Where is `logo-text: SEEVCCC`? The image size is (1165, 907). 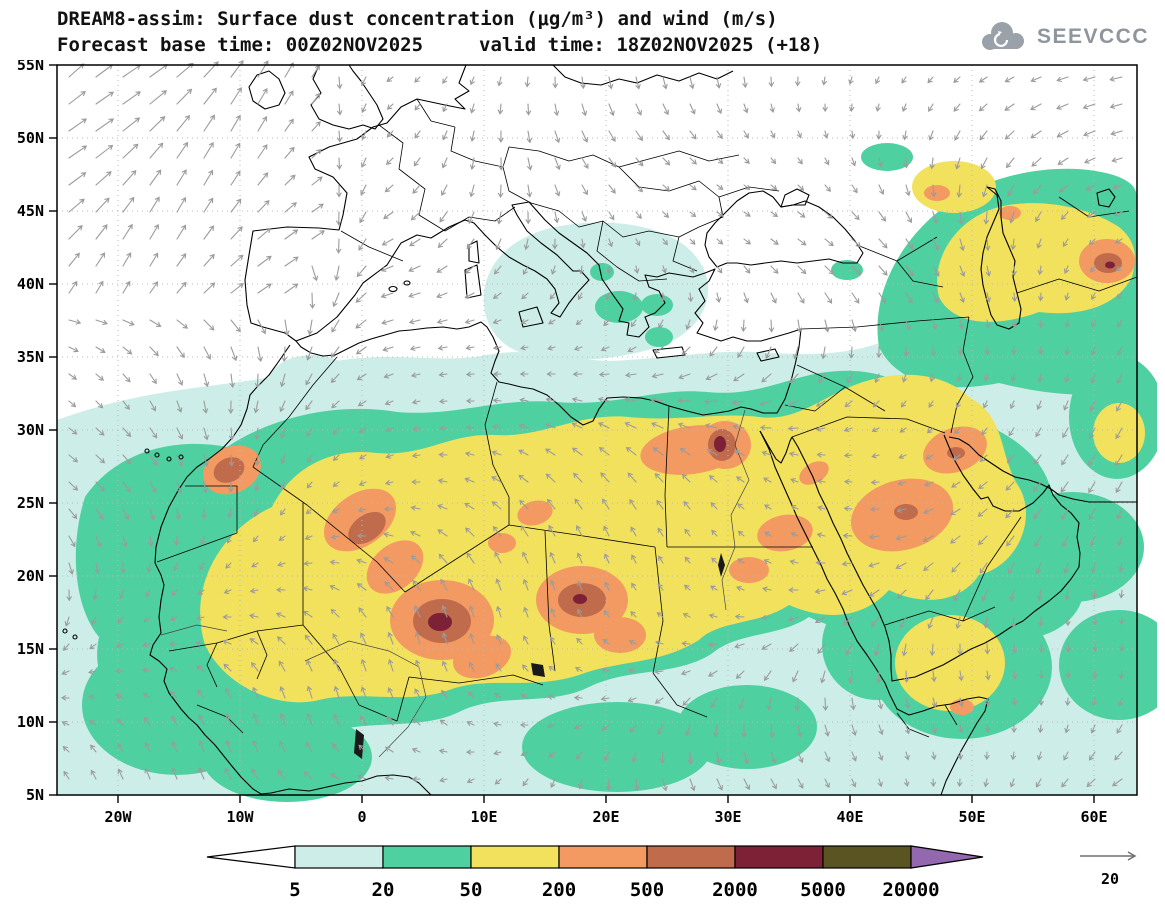
logo-text: SEEVCCC is located at coordinates (1092, 36).